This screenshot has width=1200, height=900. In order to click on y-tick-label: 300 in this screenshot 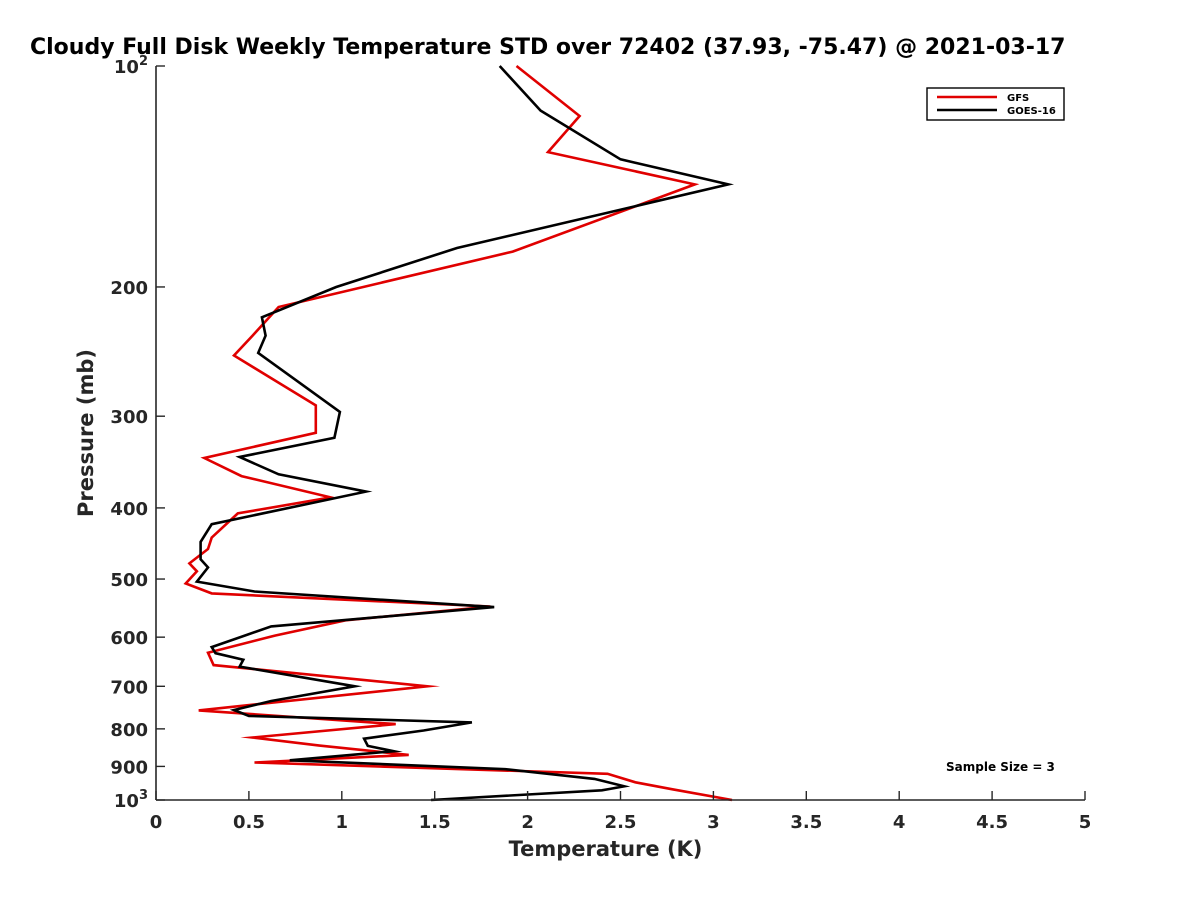, I will do `click(129, 417)`.